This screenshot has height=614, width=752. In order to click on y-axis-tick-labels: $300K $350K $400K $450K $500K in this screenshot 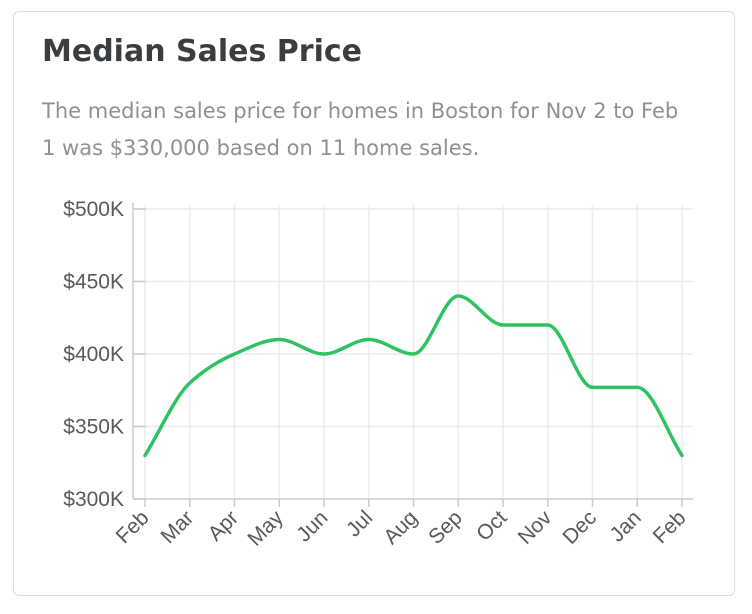, I will do `click(93, 354)`.